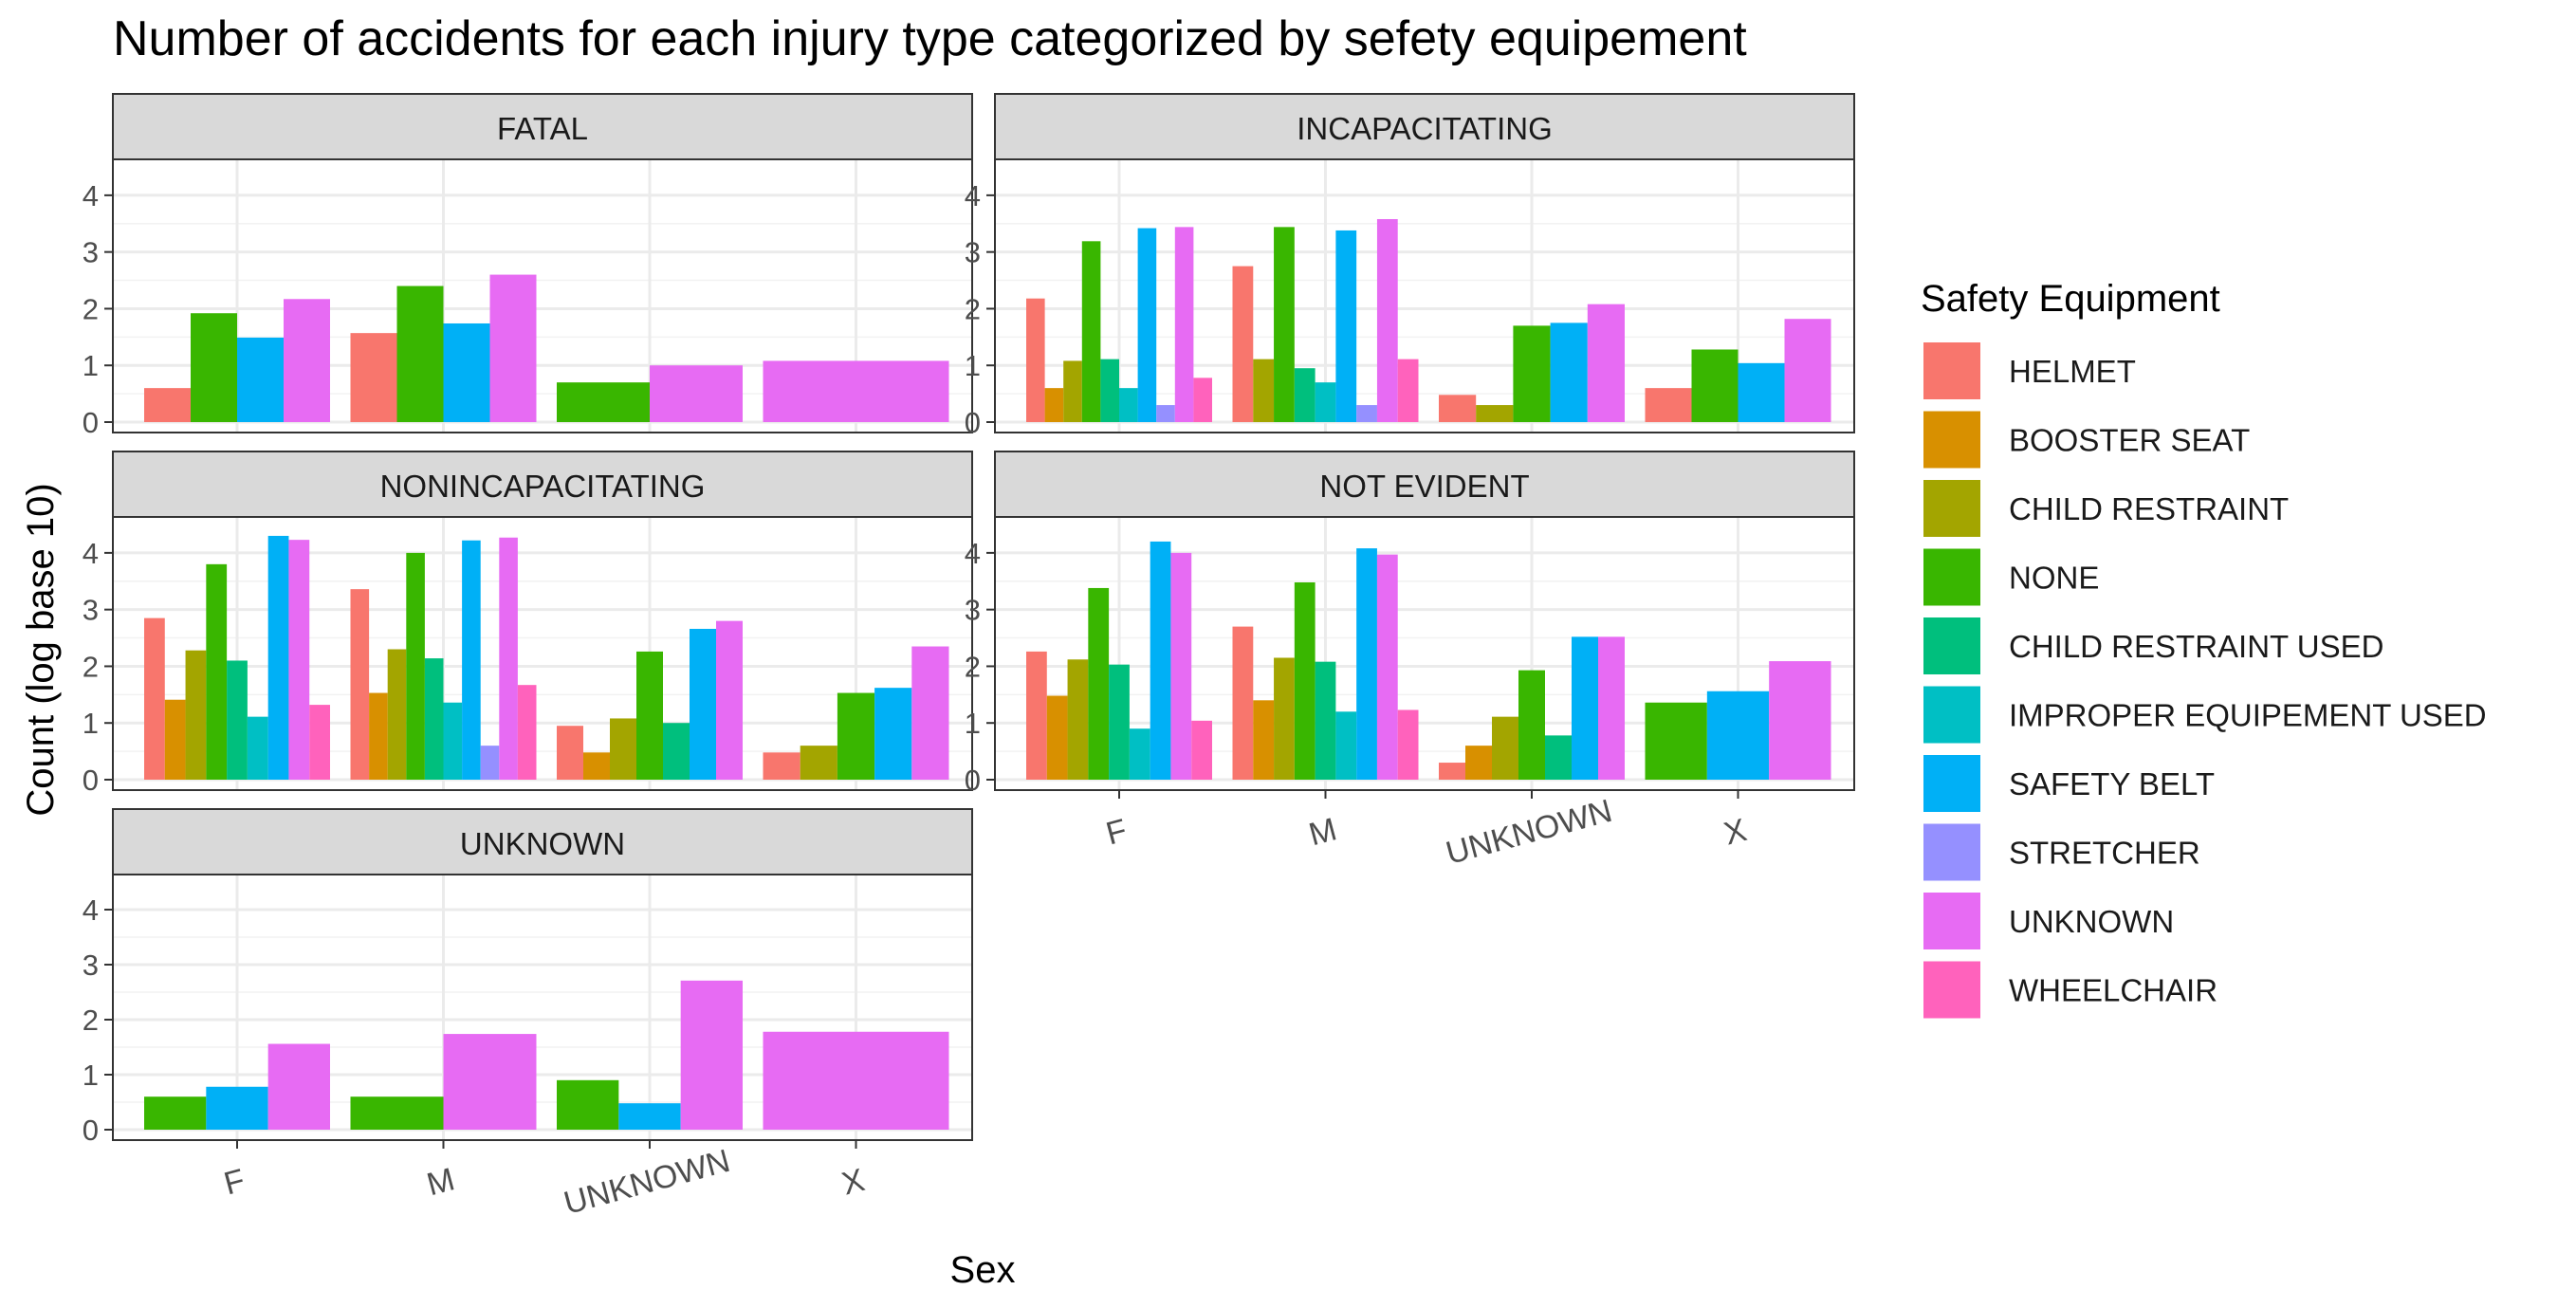  I want to click on facet-strip-label: NONINCAPACITATING, so click(543, 486).